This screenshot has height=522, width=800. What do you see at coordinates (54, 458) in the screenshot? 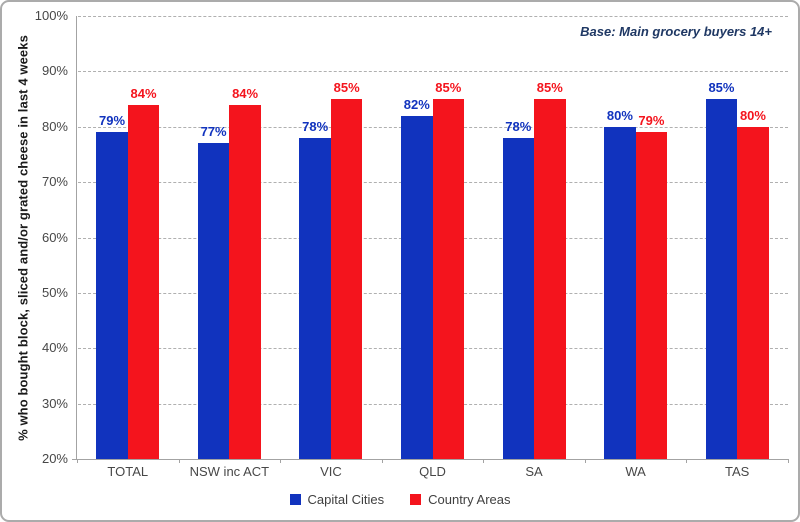
I see `y-tick-label: 20%` at bounding box center [54, 458].